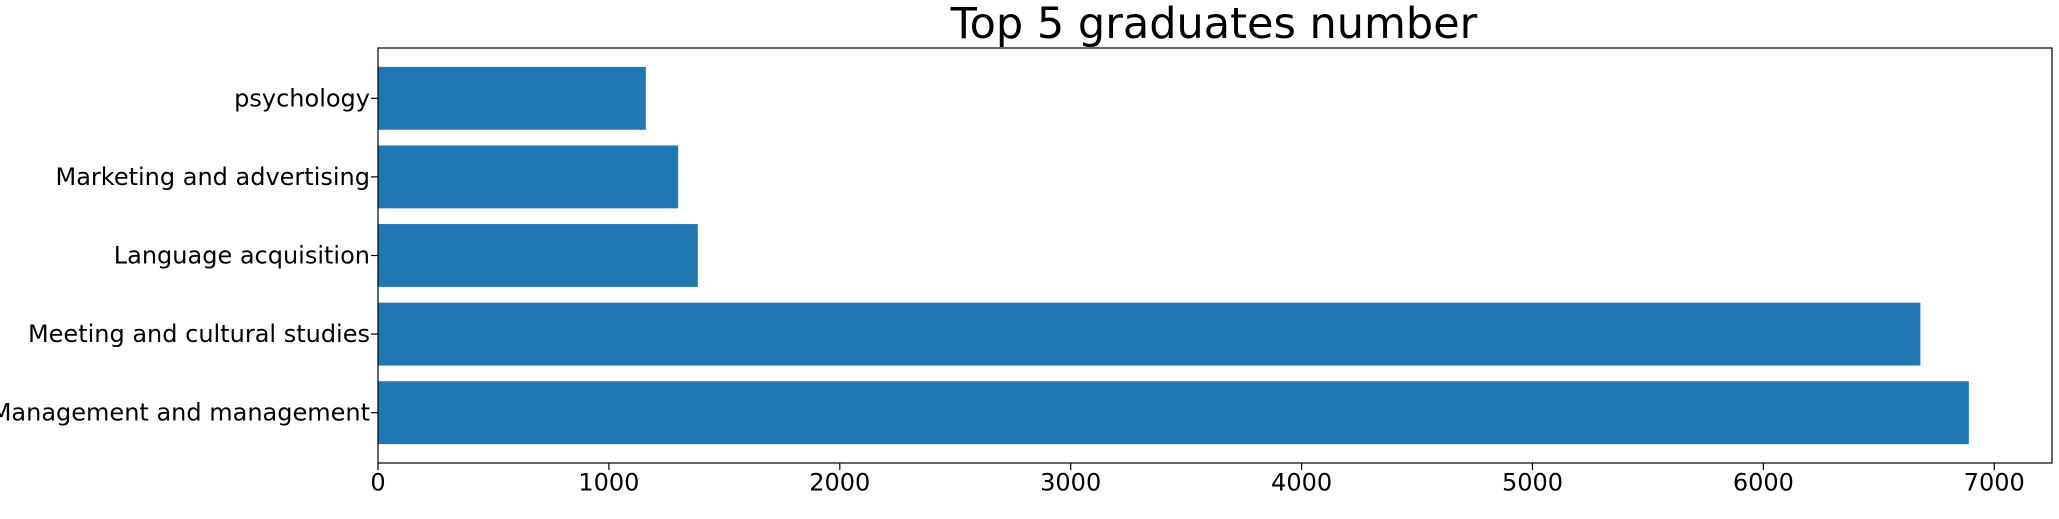 Image resolution: width=2059 pixels, height=519 pixels. What do you see at coordinates (1070, 483) in the screenshot?
I see `x-tick-label: 3000` at bounding box center [1070, 483].